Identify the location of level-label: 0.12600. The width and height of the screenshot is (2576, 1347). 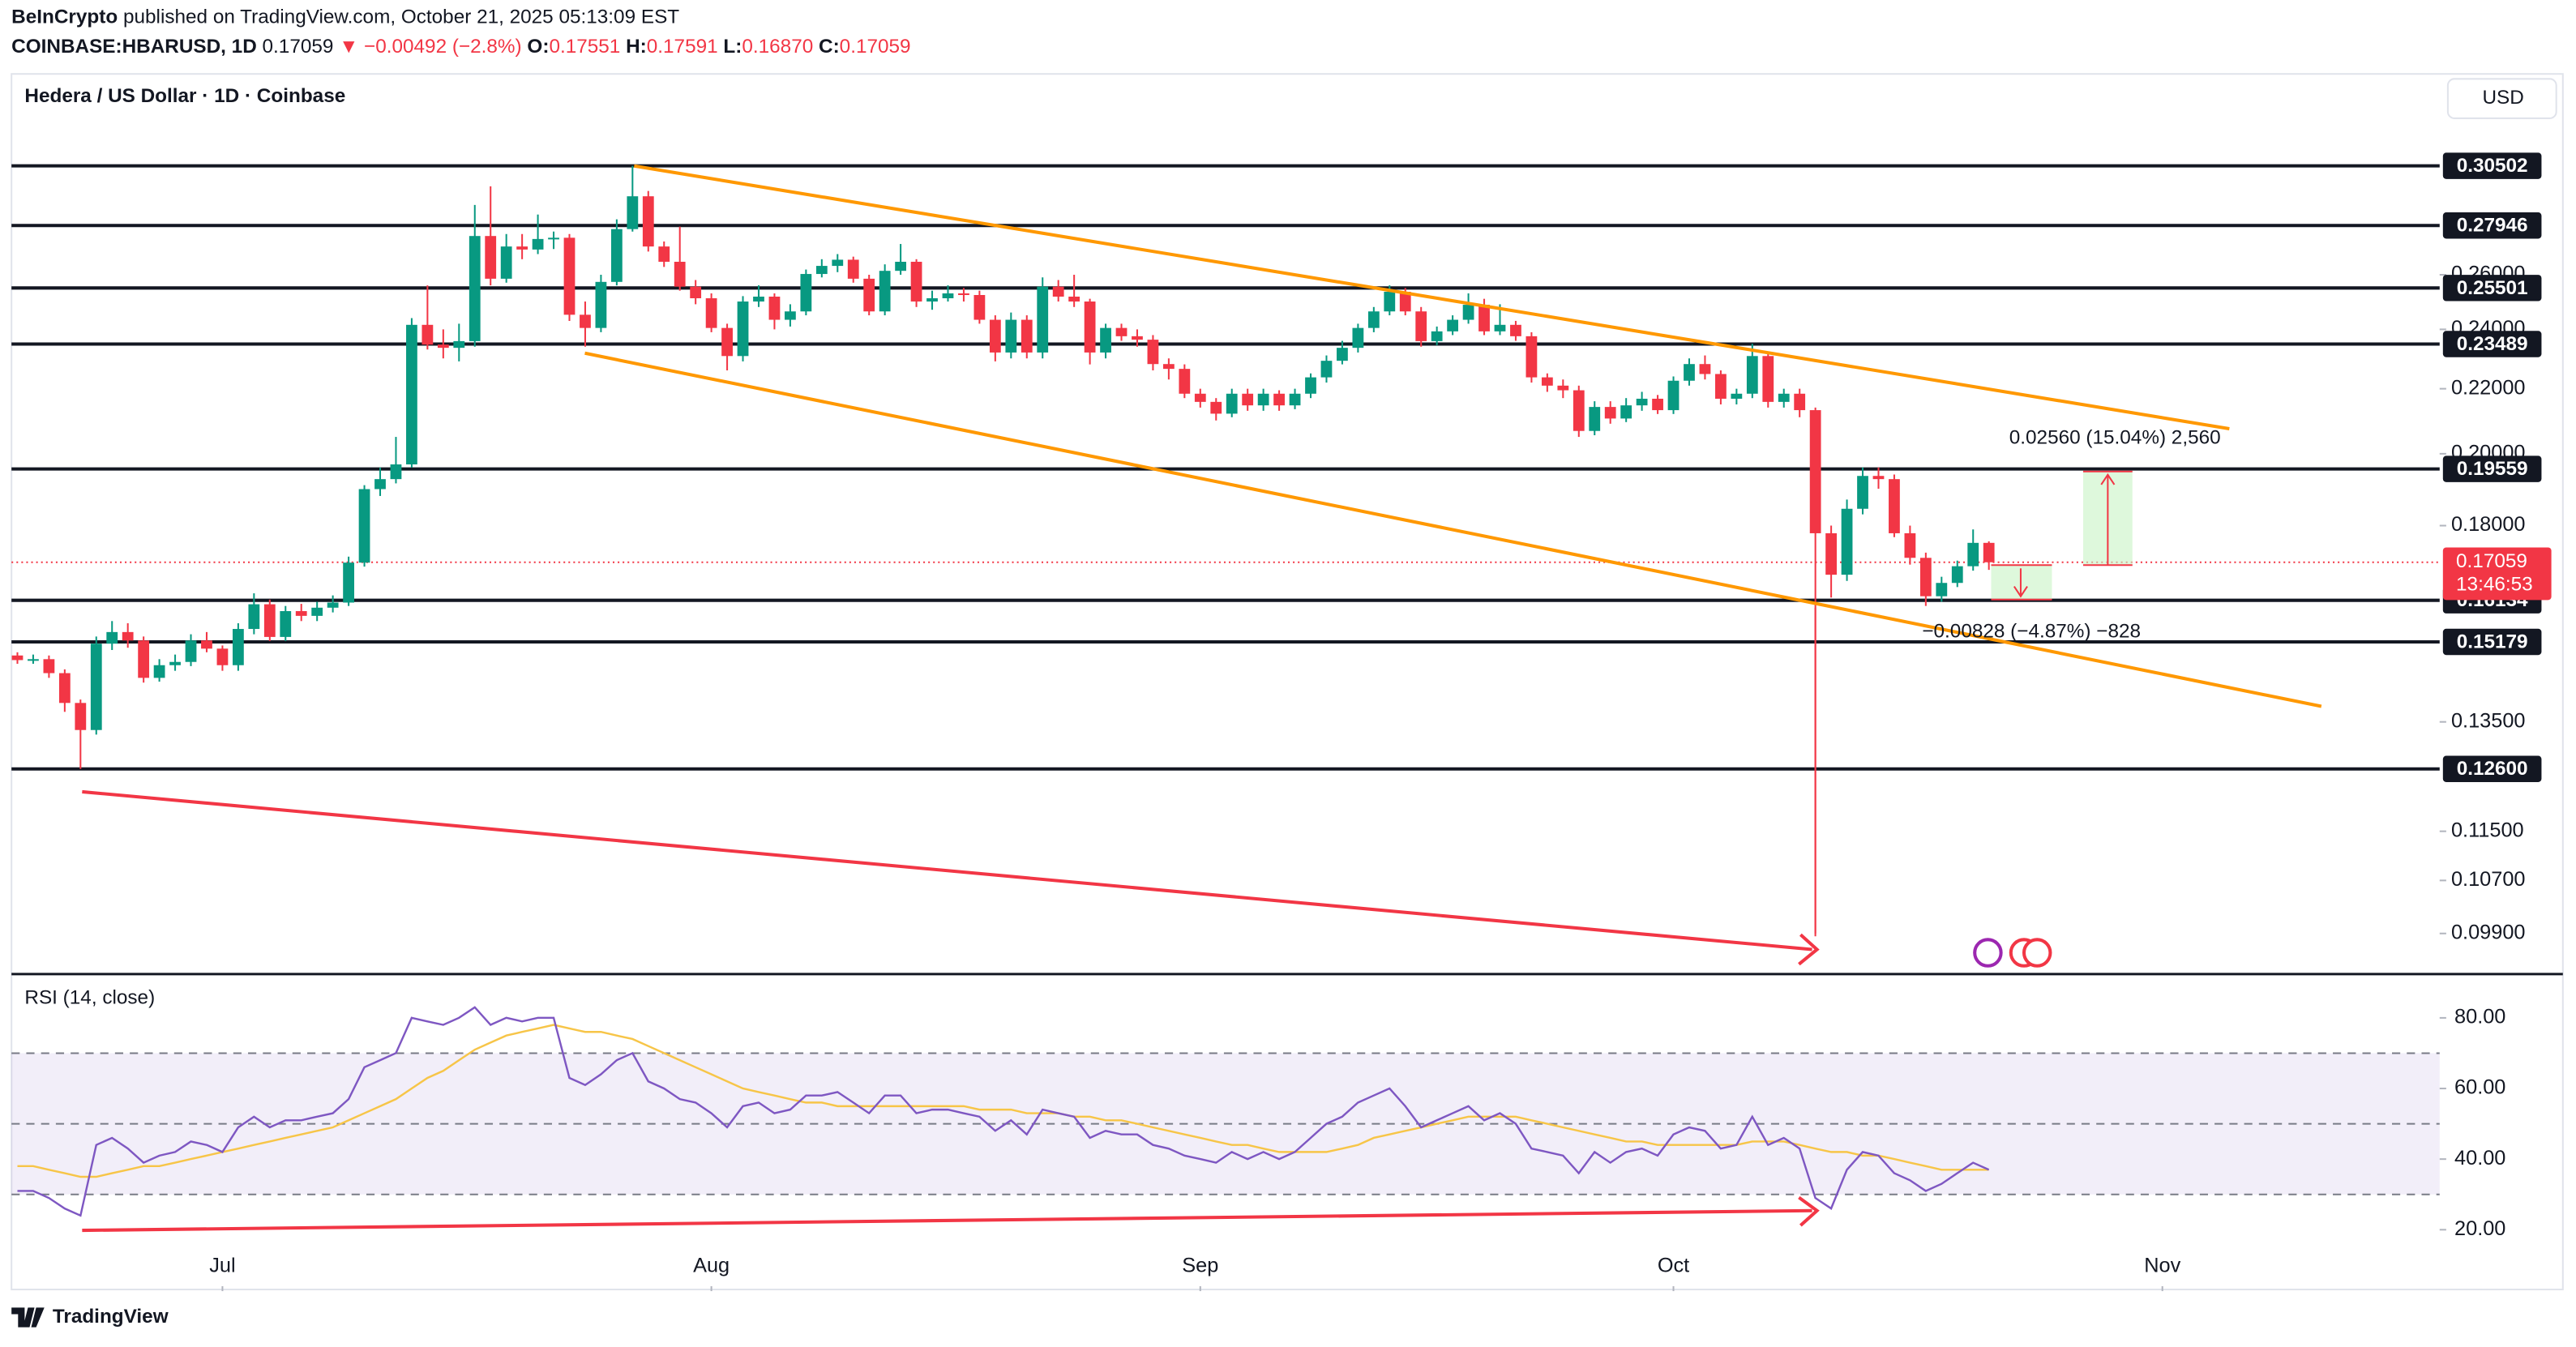
(2492, 769).